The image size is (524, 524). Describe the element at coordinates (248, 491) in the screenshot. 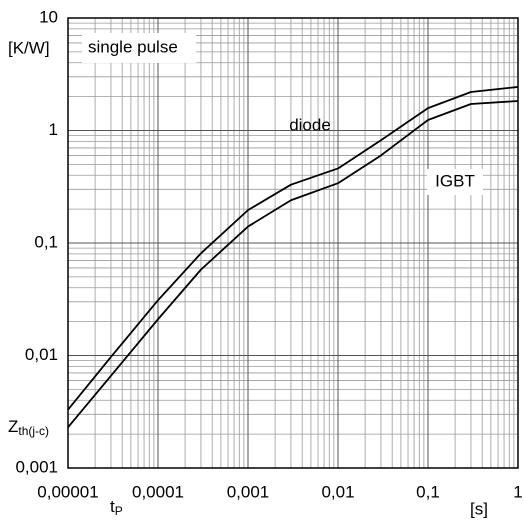

I see `x-tick-label: 0,001` at that location.